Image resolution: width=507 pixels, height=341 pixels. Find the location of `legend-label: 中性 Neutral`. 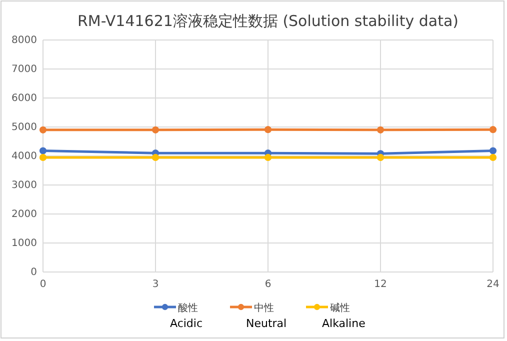

legend-label: 中性 Neutral is located at coordinates (266, 316).